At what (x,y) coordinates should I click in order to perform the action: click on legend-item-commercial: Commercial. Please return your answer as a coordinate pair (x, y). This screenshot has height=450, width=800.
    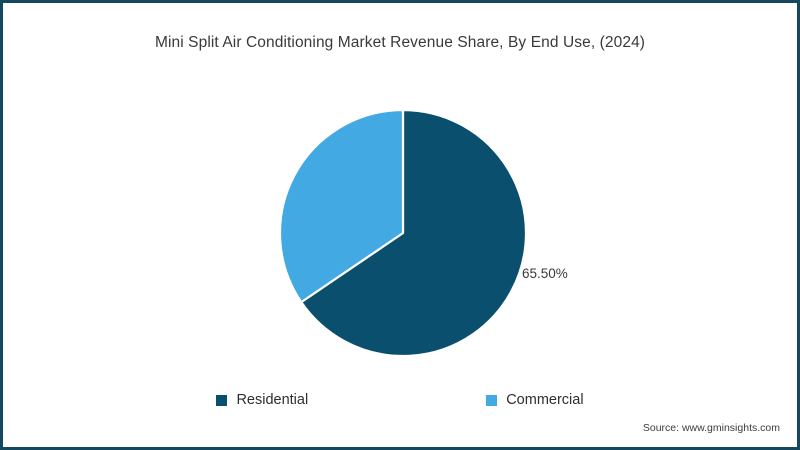
    Looking at the image, I should click on (535, 400).